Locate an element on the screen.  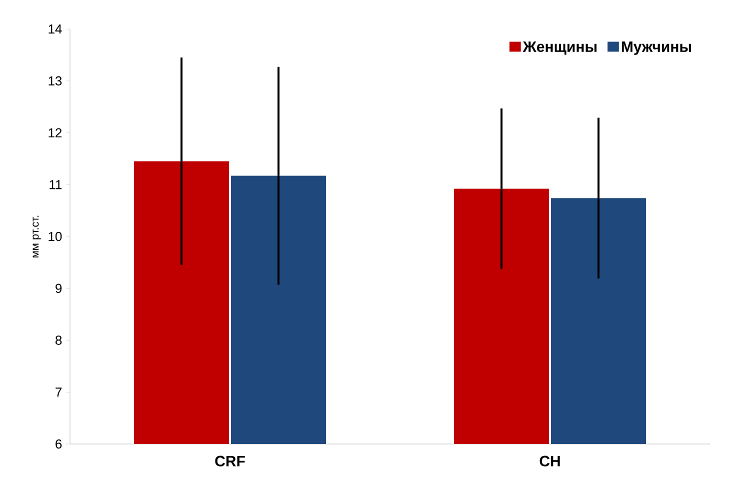
y-tick-label: 10 is located at coordinates (55, 237).